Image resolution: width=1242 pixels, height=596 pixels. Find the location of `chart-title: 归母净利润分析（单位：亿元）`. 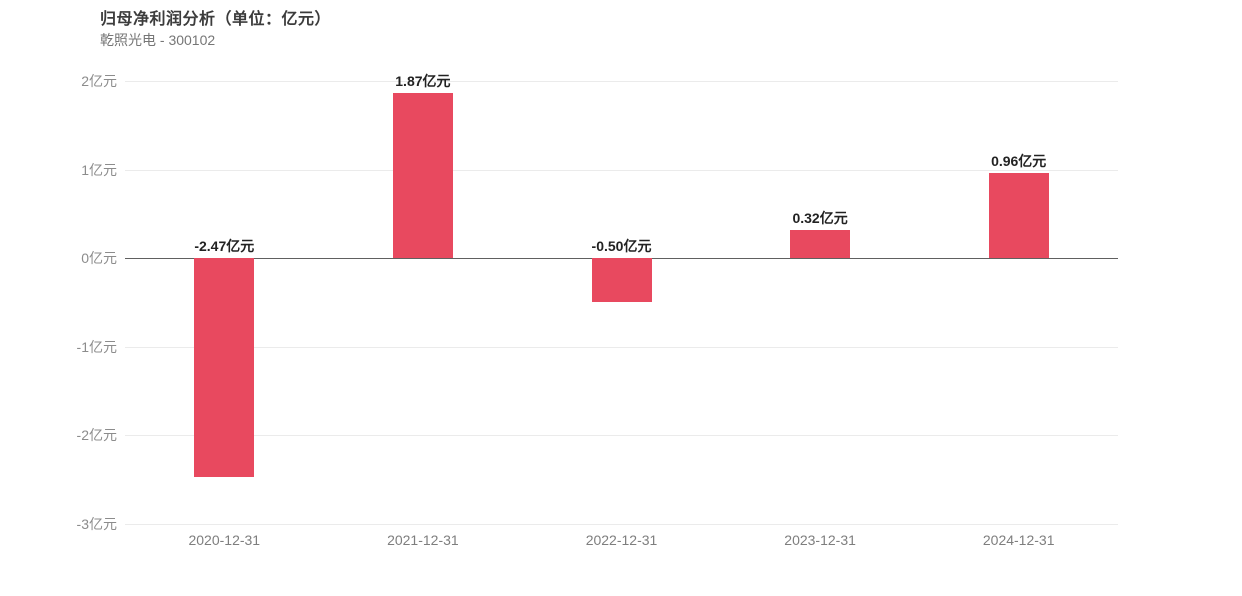

chart-title: 归母净利润分析（单位：亿元） is located at coordinates (216, 19).